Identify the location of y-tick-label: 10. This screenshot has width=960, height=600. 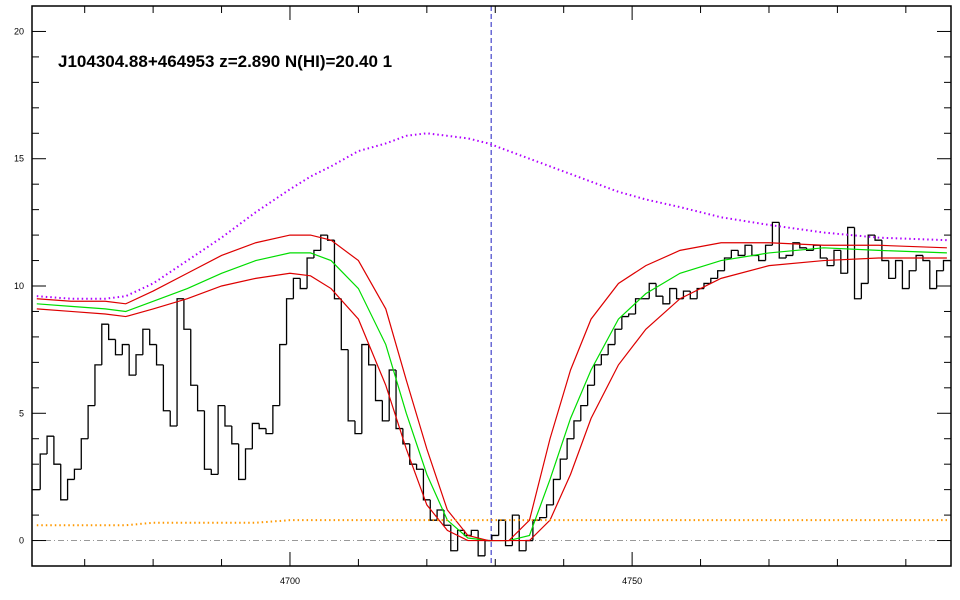
(19, 286).